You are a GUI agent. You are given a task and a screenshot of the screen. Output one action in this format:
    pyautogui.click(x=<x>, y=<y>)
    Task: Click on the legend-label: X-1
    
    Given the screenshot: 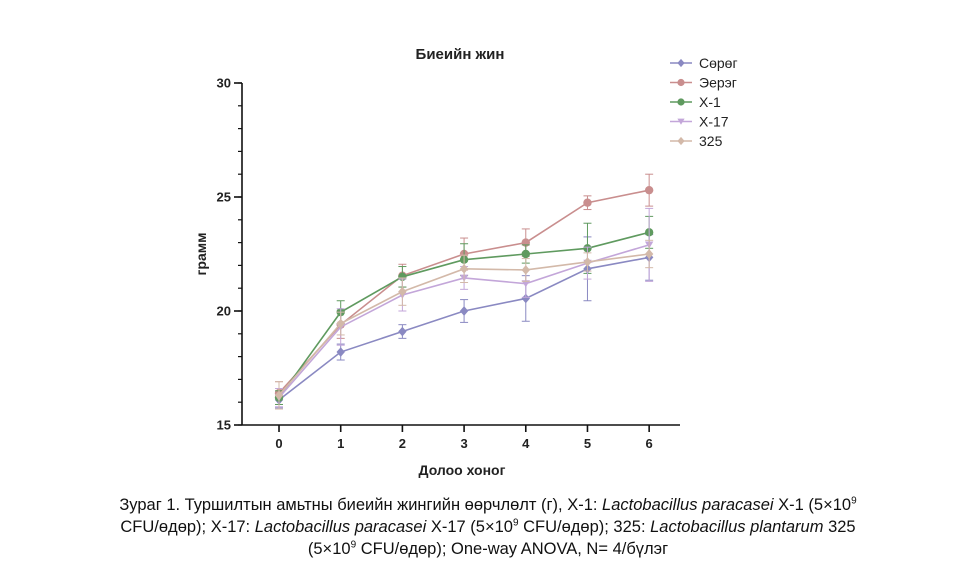 What is the action you would take?
    pyautogui.click(x=710, y=102)
    